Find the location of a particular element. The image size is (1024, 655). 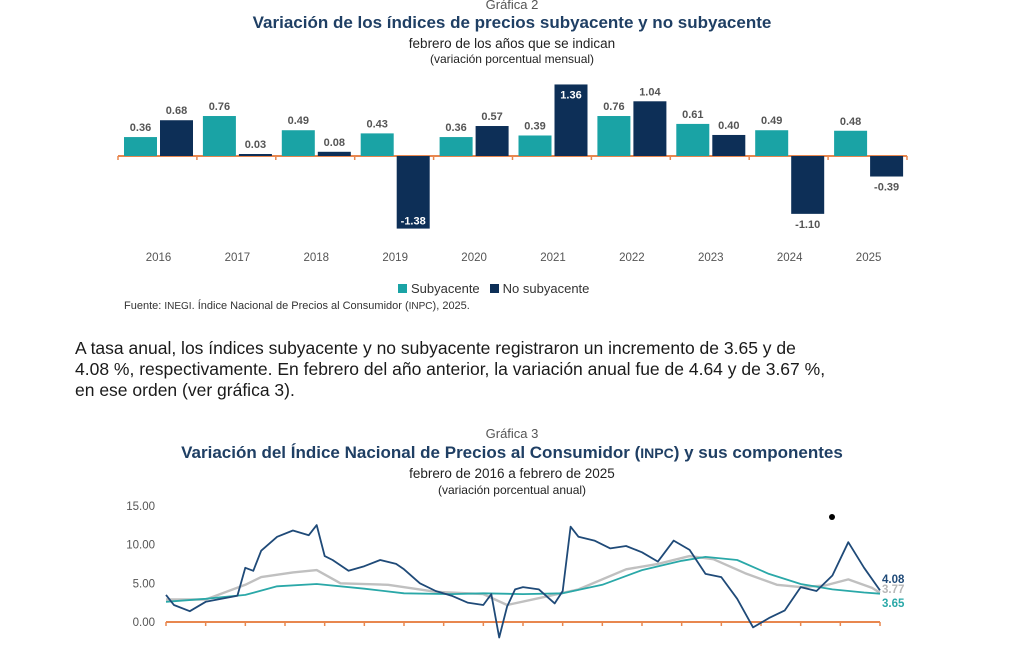

chart2-bar-no-subyacente-2019 is located at coordinates (413, 192).